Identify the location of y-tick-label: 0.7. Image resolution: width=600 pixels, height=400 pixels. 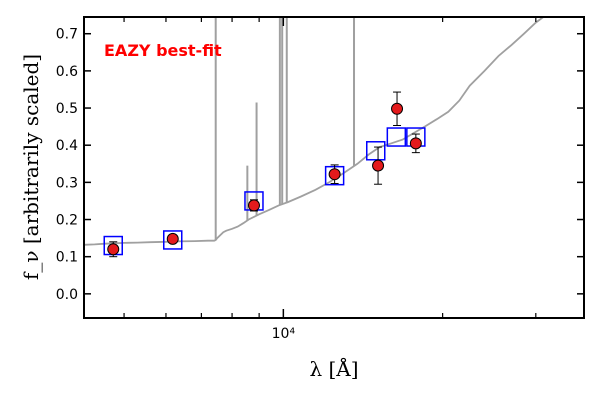
(67, 35).